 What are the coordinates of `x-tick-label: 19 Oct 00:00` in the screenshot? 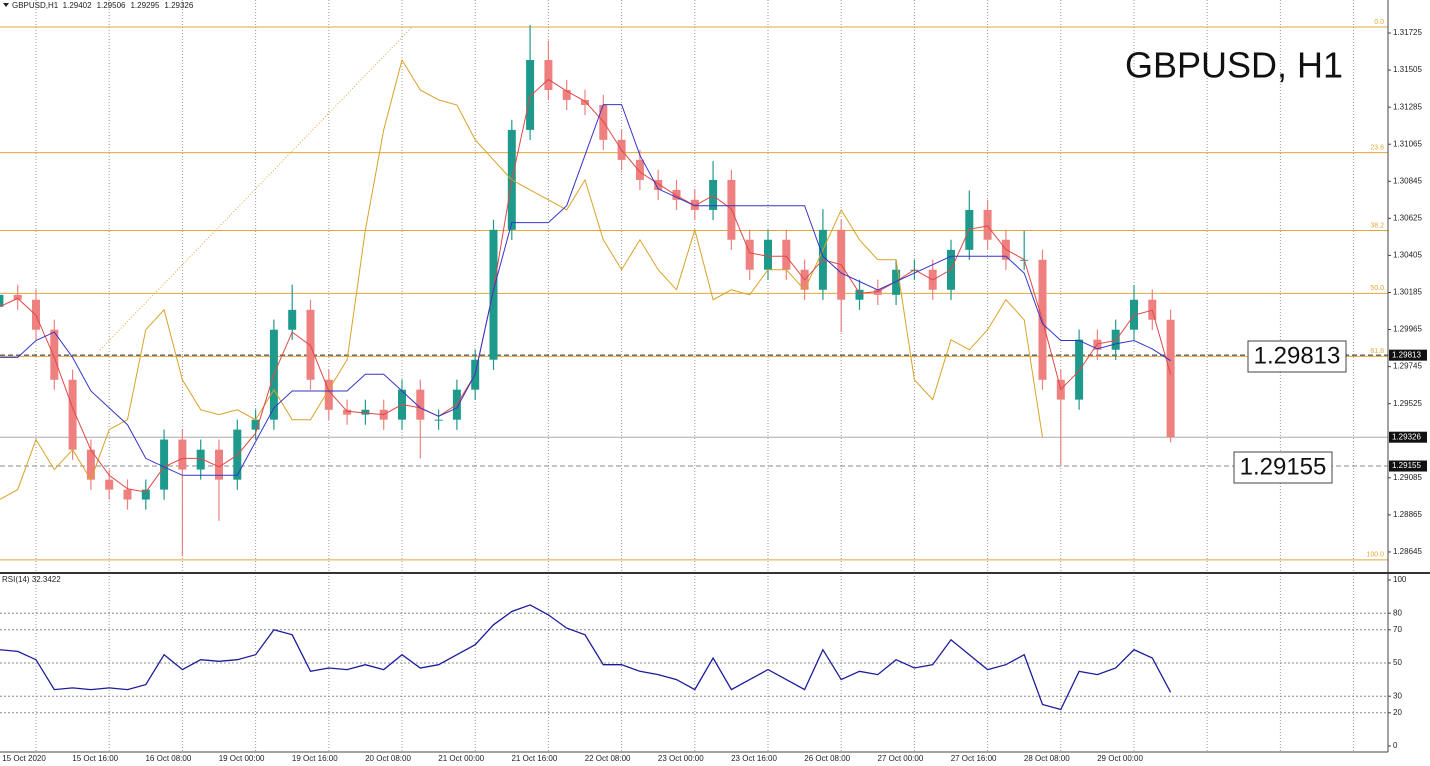 It's located at (242, 758).